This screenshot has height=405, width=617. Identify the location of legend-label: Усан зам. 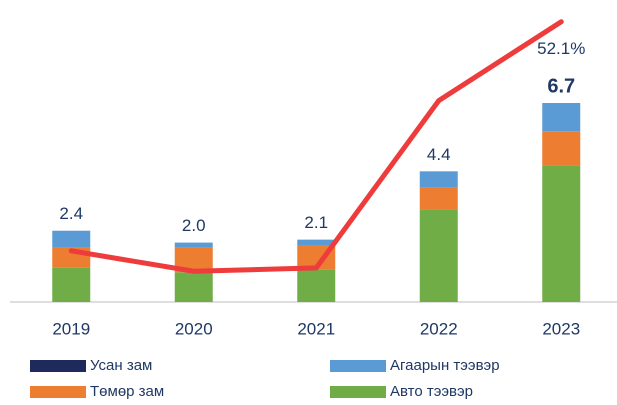
(121, 365).